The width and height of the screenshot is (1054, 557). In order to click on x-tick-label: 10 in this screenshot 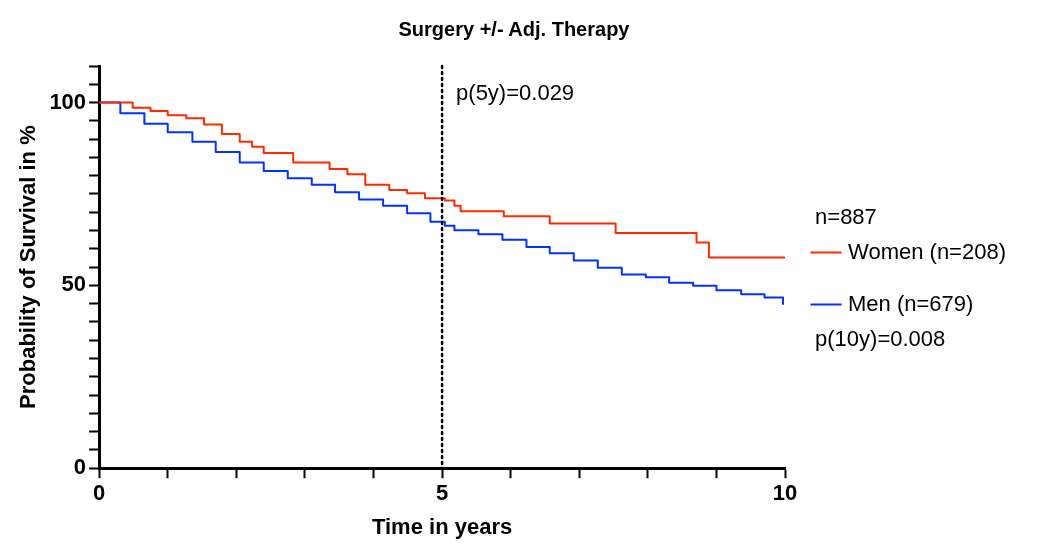, I will do `click(785, 493)`.